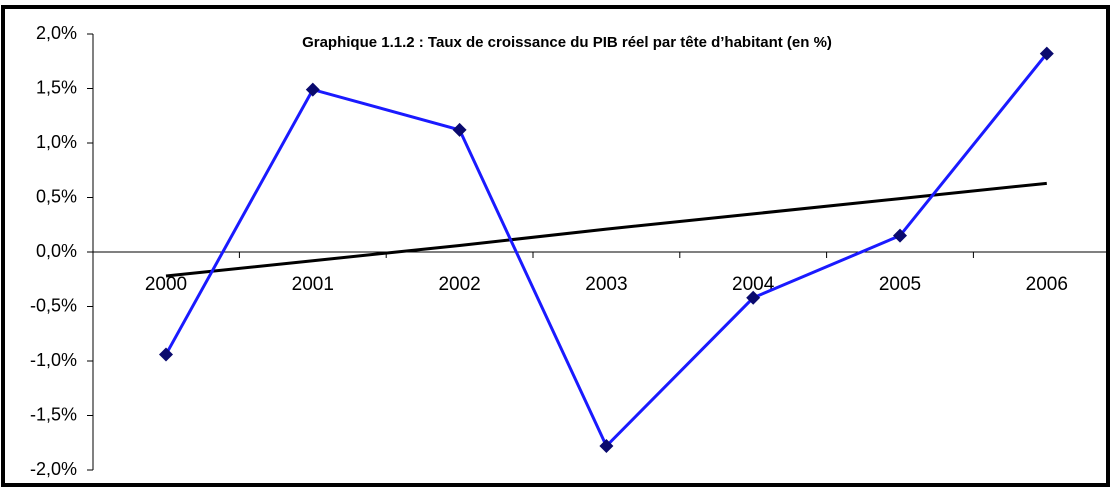 This screenshot has width=1111, height=487. I want to click on y-tick-label: 1,0%, so click(56, 142).